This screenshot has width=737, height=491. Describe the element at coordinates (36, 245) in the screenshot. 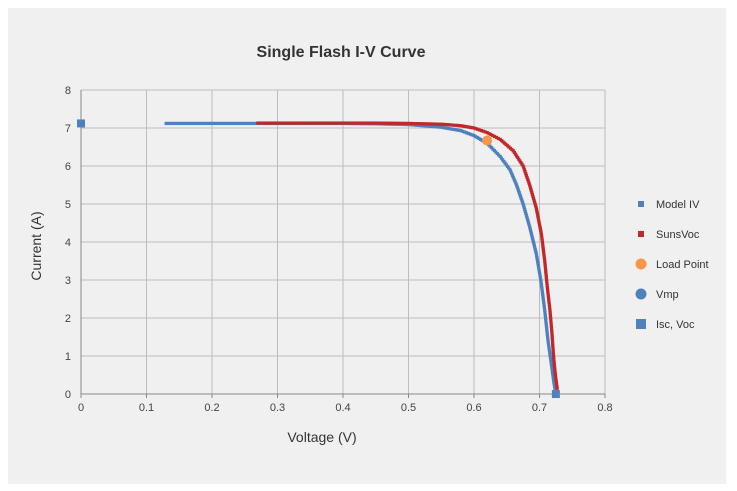

I see `y-axis-title: Current (A)` at that location.